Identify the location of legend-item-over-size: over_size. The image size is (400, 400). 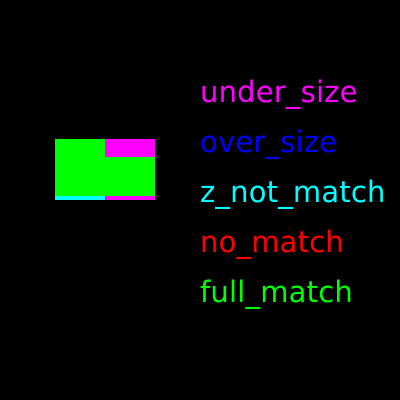
(269, 142).